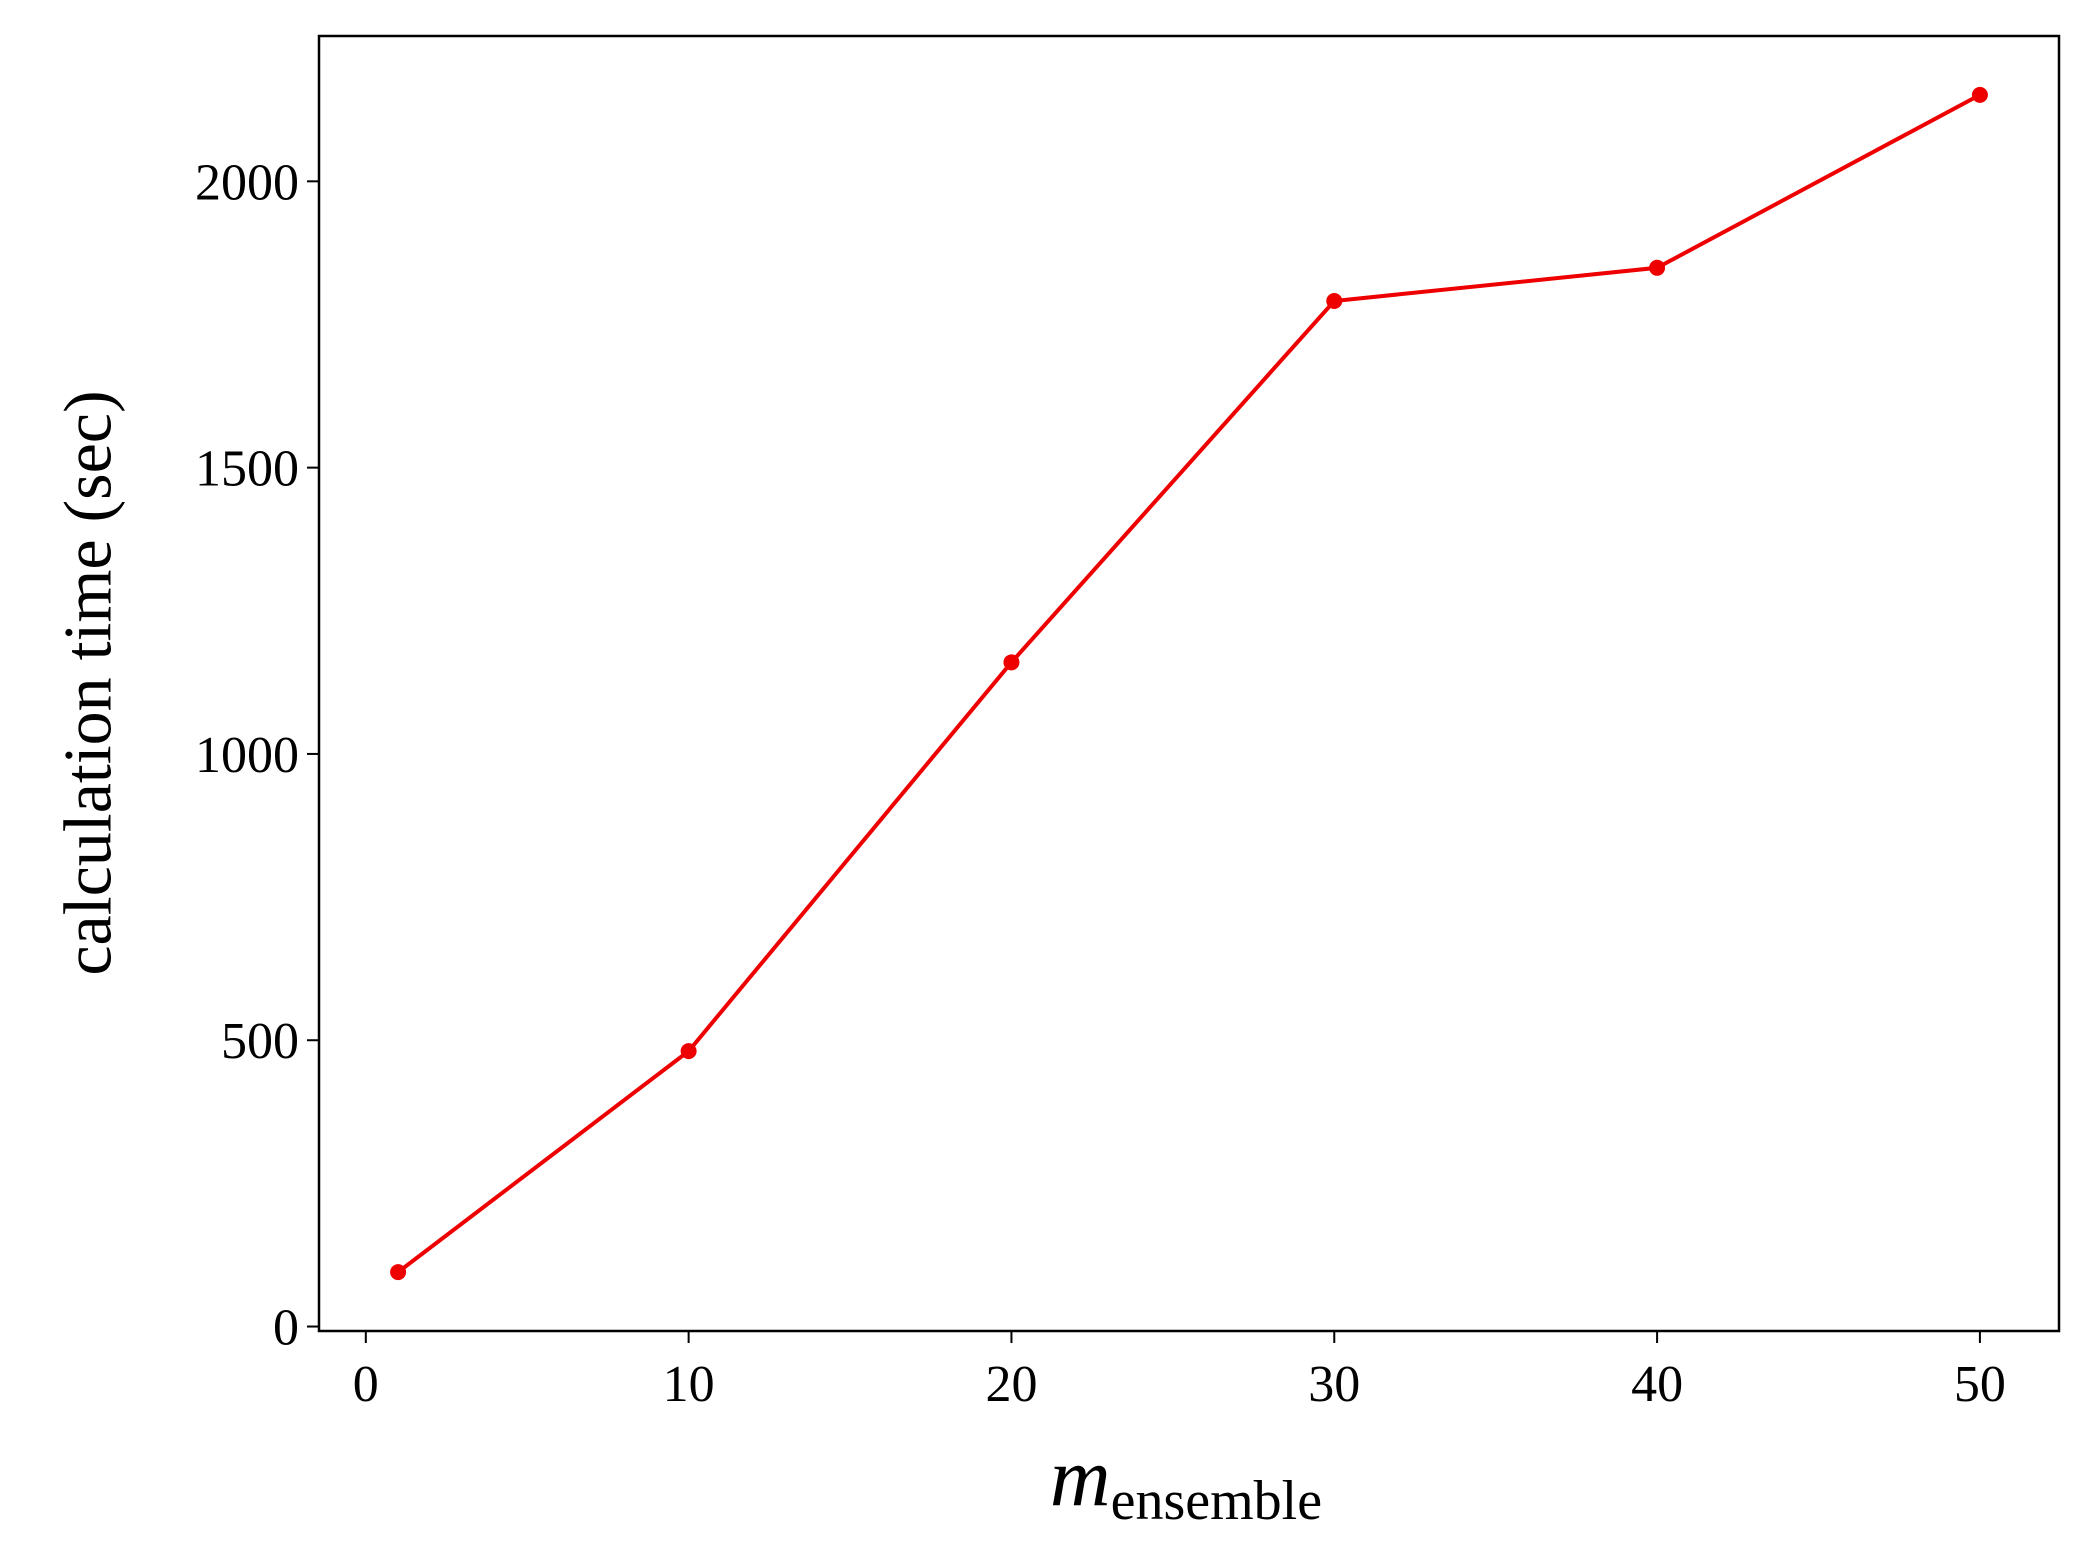  Describe the element at coordinates (286, 1328) in the screenshot. I see `y-tick-label: 0` at that location.